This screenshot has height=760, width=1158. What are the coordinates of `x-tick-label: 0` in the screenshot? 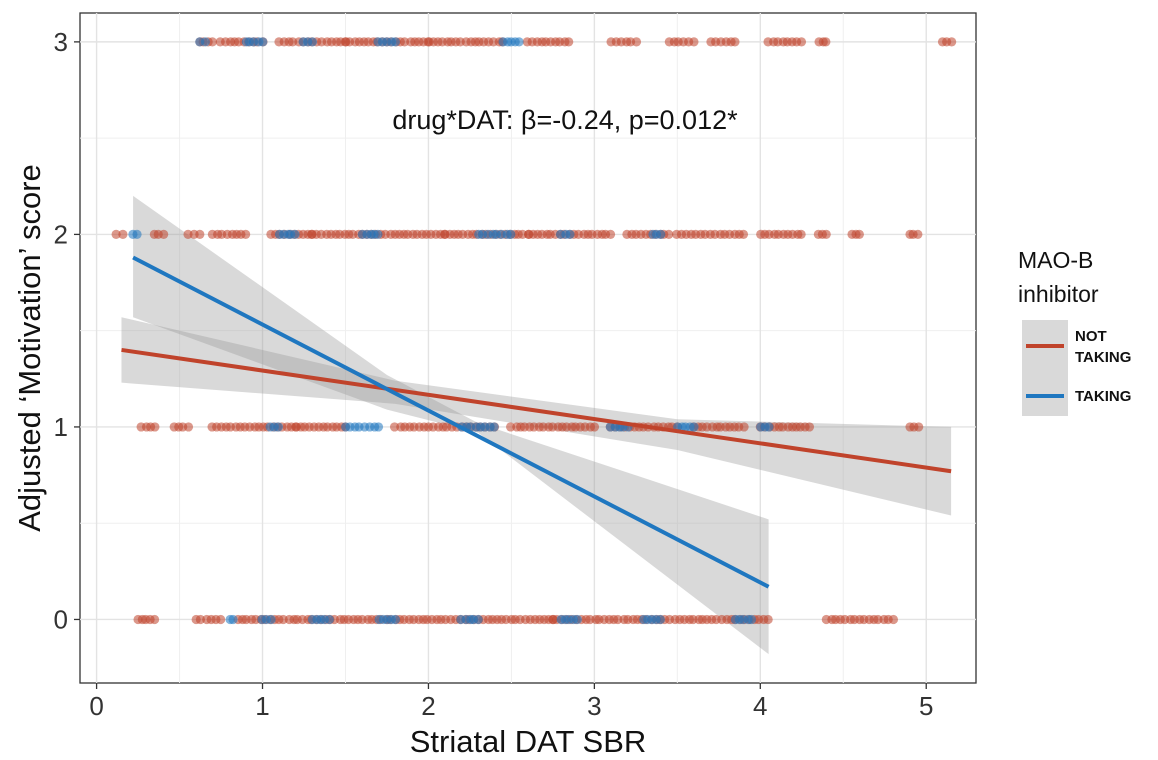 It's located at (96, 706).